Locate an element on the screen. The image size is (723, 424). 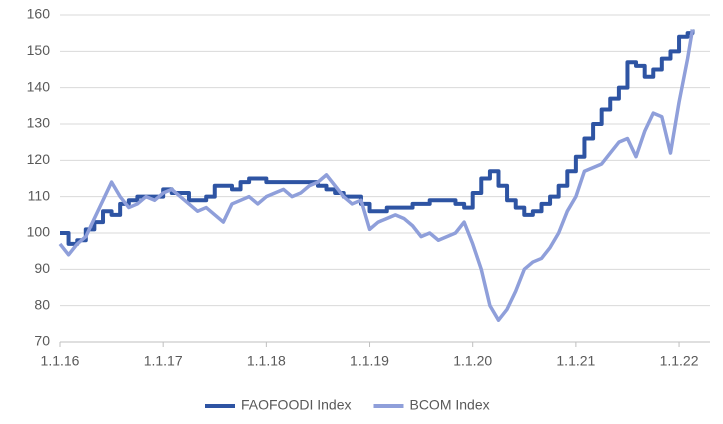
x-tick-label: 1.1.20 is located at coordinates (472, 361).